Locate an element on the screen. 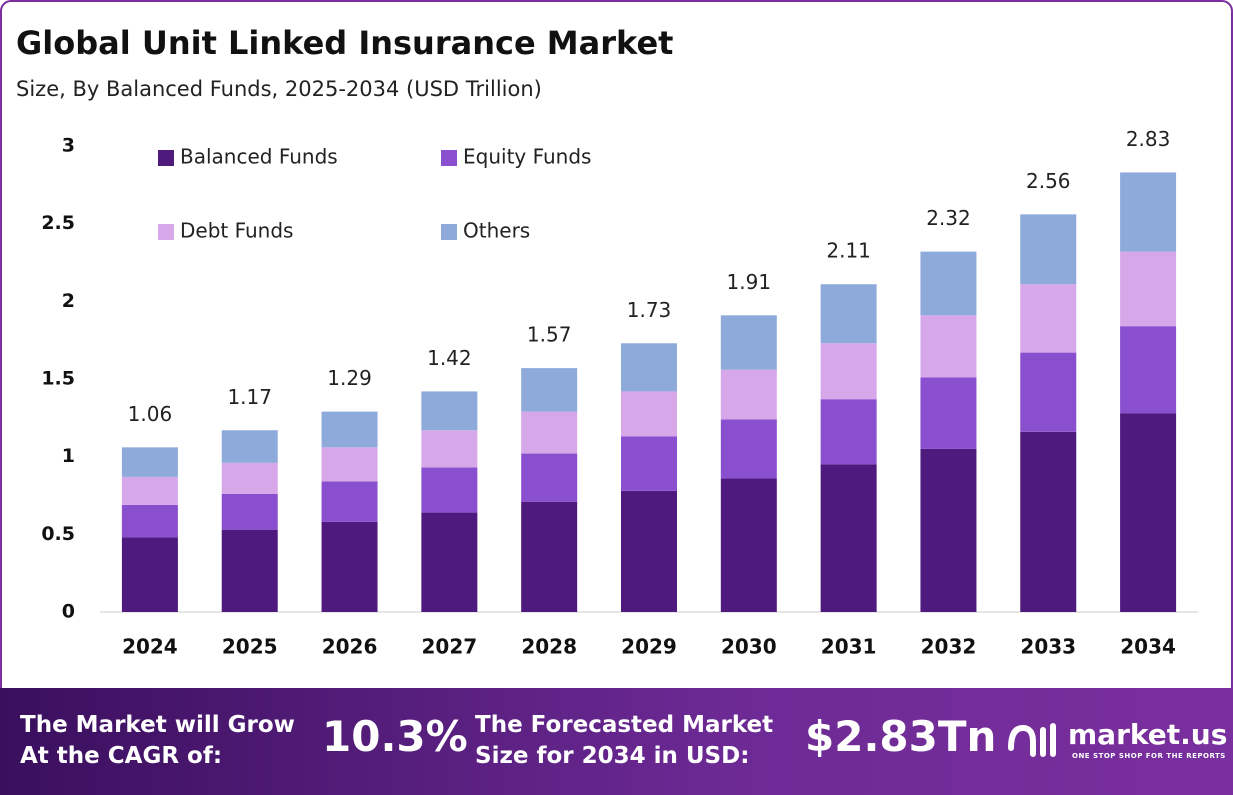 The height and width of the screenshot is (795, 1233). y-tick-label: 3 is located at coordinates (68, 146).